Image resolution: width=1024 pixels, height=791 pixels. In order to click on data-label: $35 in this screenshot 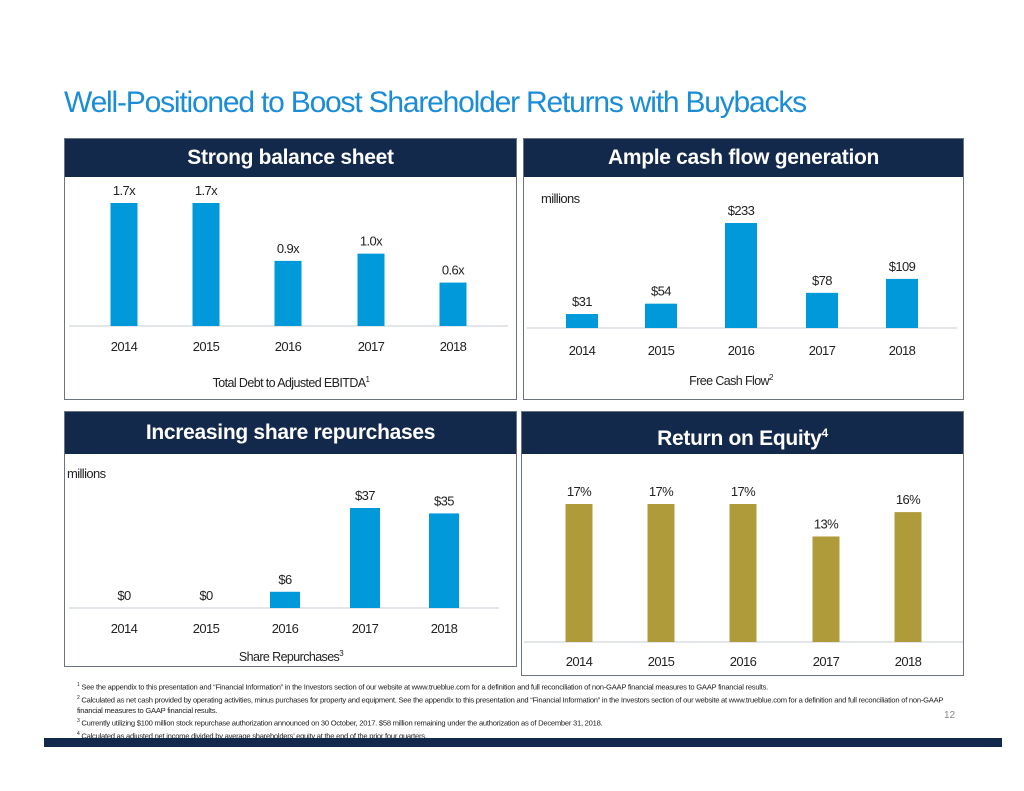, I will do `click(444, 500)`.